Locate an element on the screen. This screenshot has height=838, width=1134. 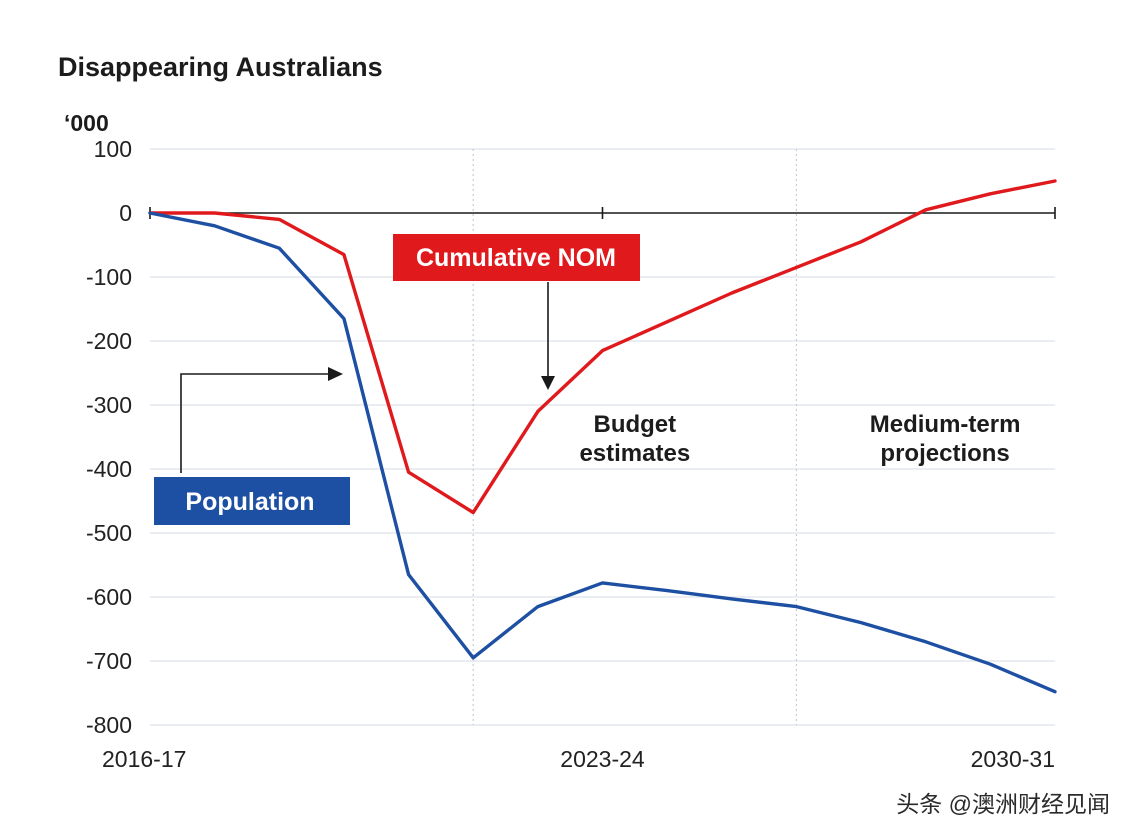
chart-title: Disappearing Australians is located at coordinates (220, 67).